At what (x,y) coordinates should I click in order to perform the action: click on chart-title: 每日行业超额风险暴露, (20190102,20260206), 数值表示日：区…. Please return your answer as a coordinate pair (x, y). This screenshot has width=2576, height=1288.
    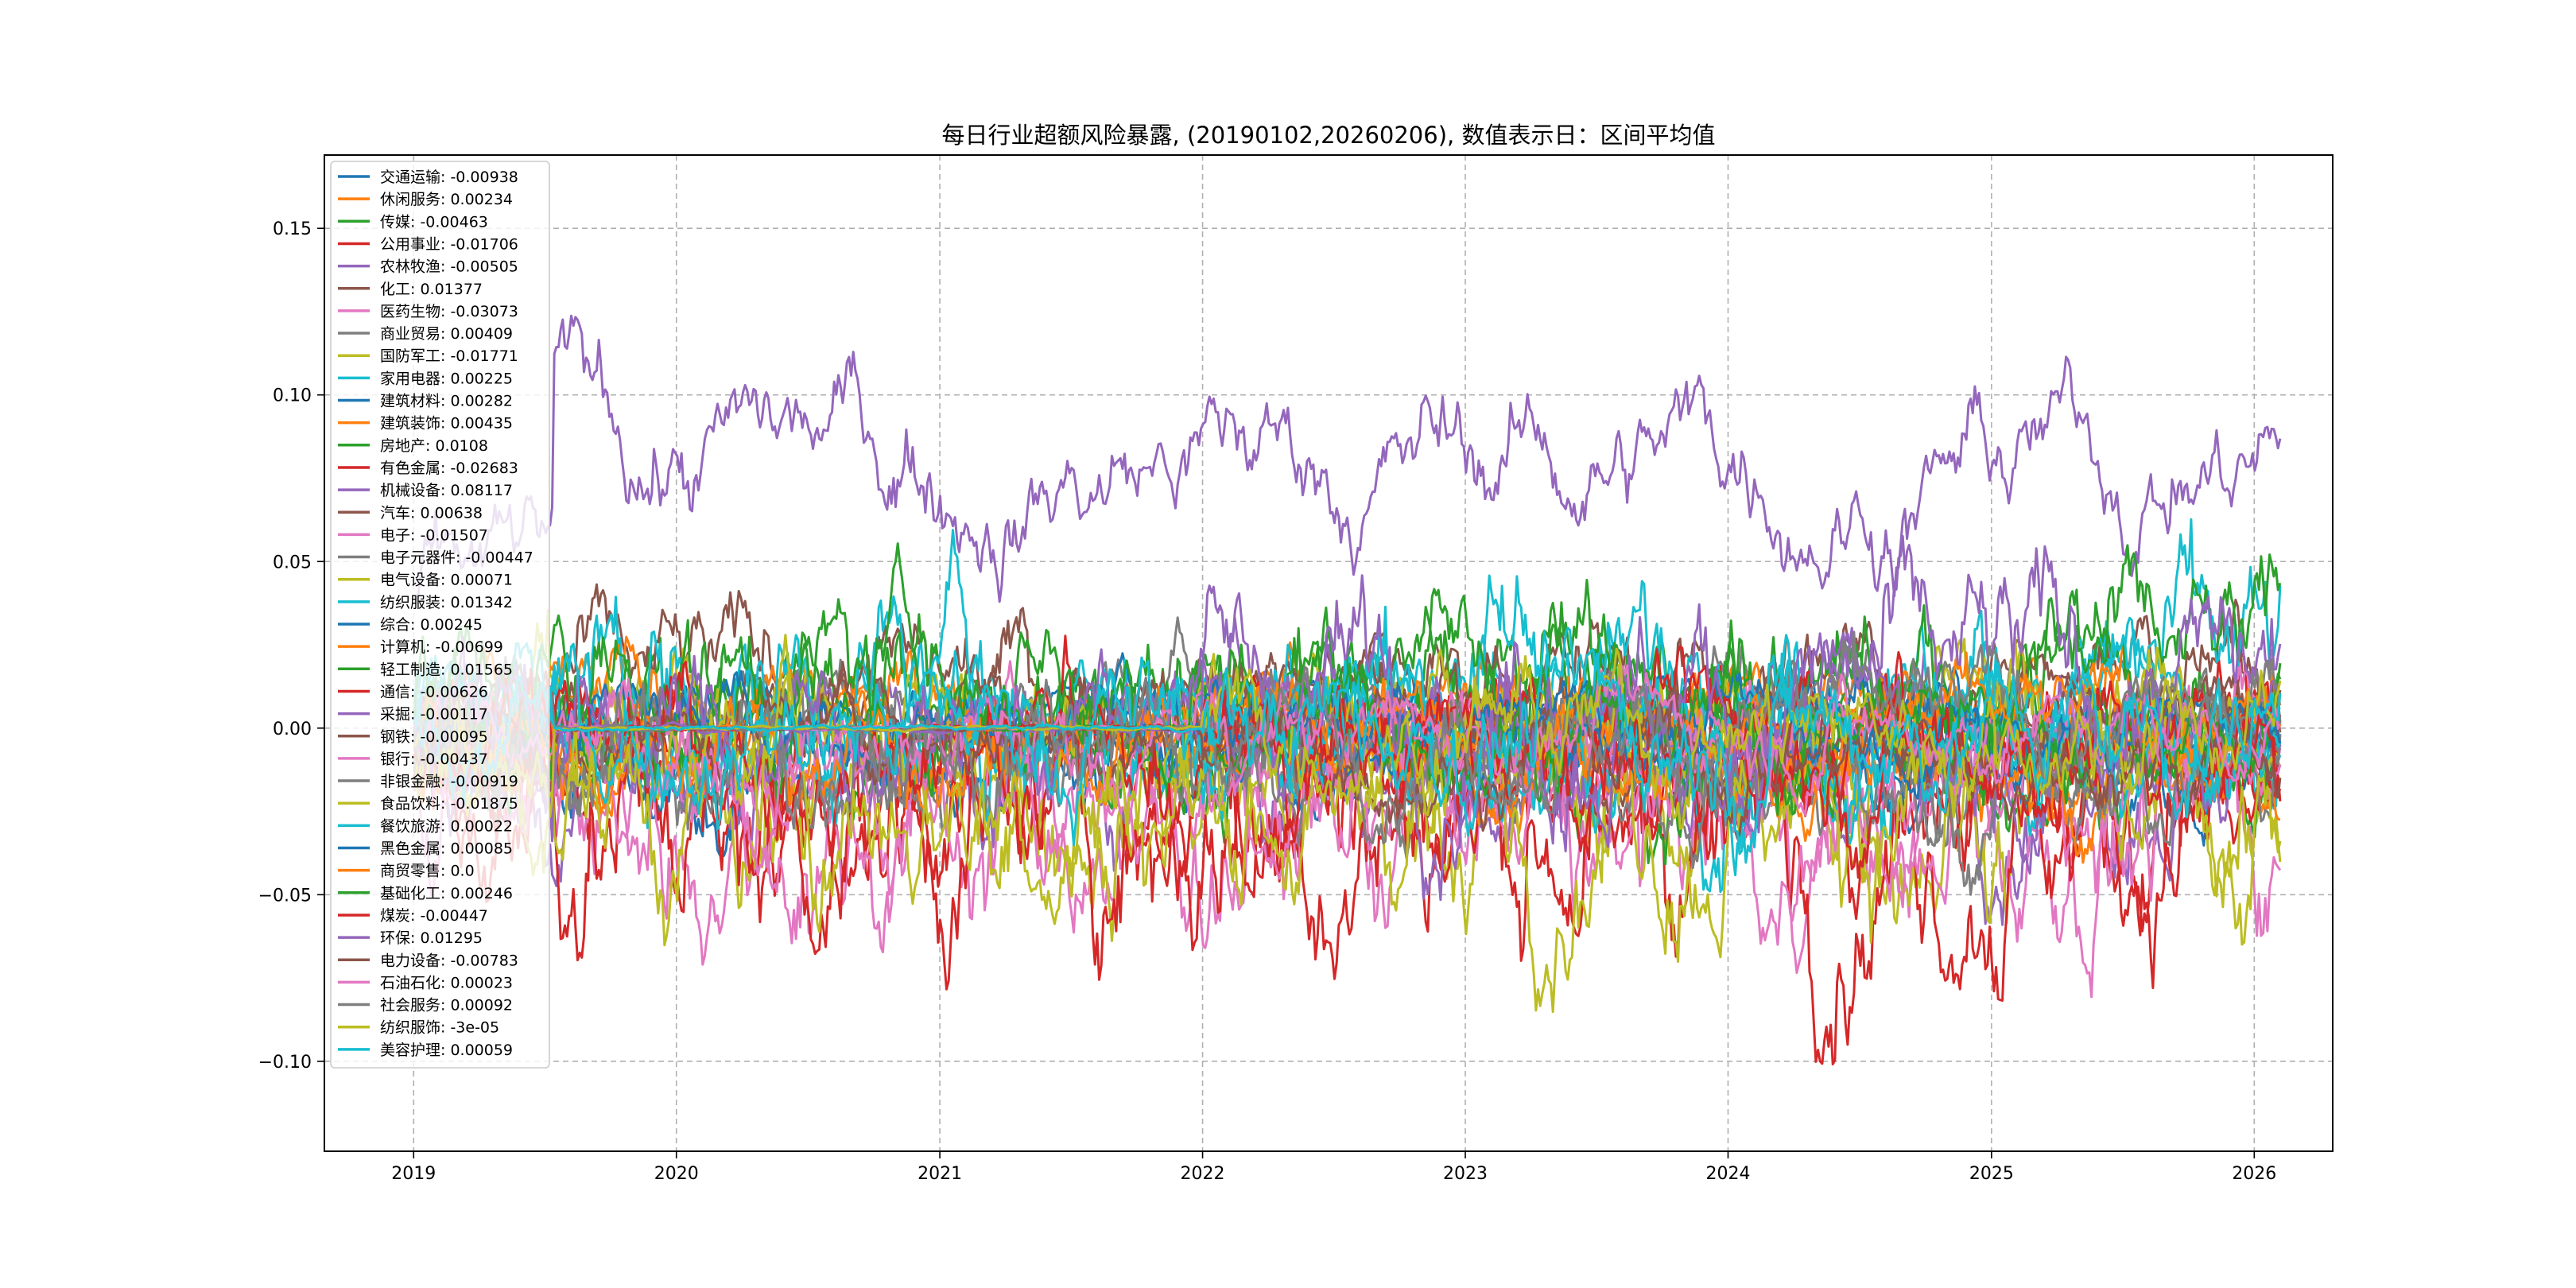
    Looking at the image, I should click on (1329, 136).